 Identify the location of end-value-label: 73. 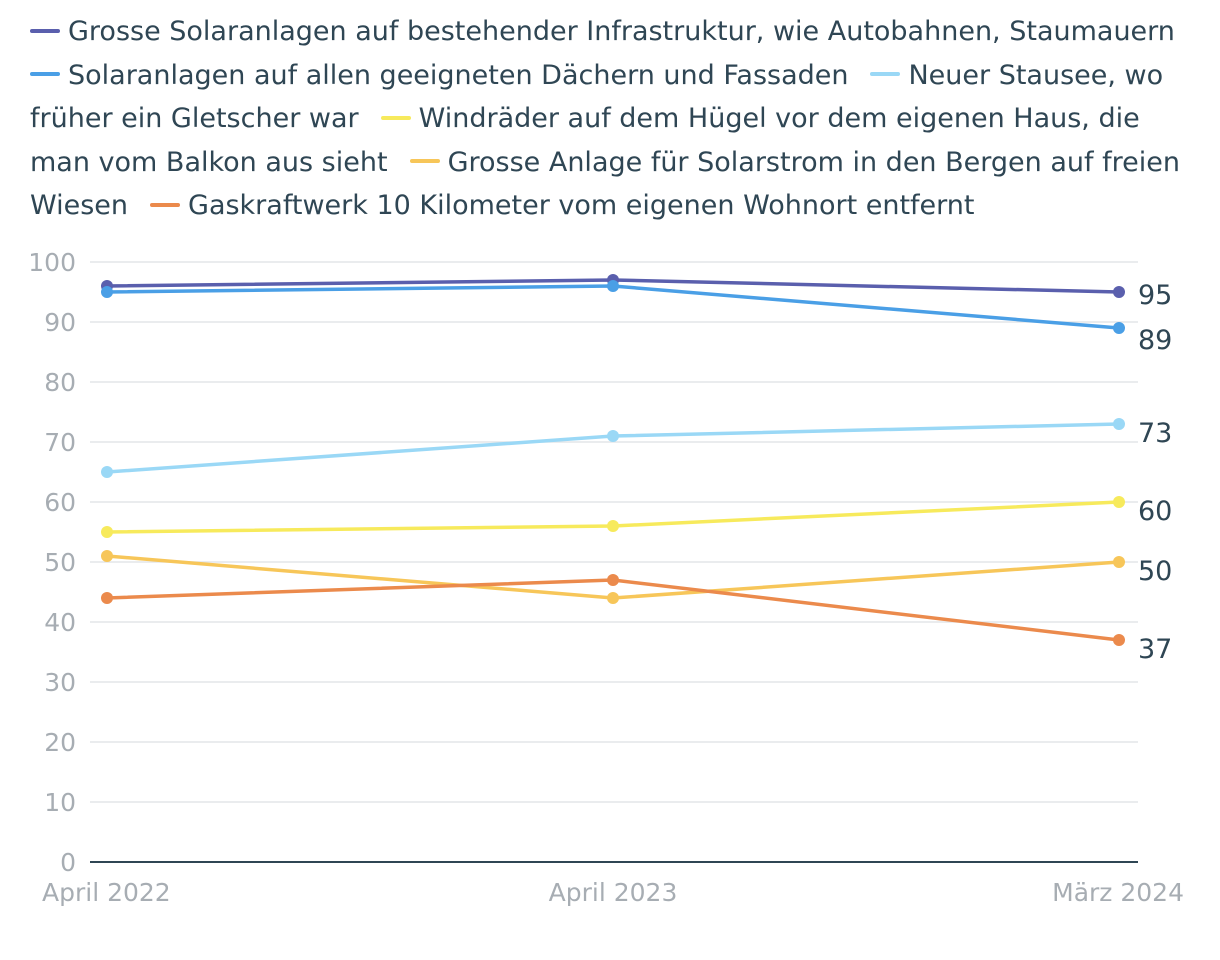
(1155, 433).